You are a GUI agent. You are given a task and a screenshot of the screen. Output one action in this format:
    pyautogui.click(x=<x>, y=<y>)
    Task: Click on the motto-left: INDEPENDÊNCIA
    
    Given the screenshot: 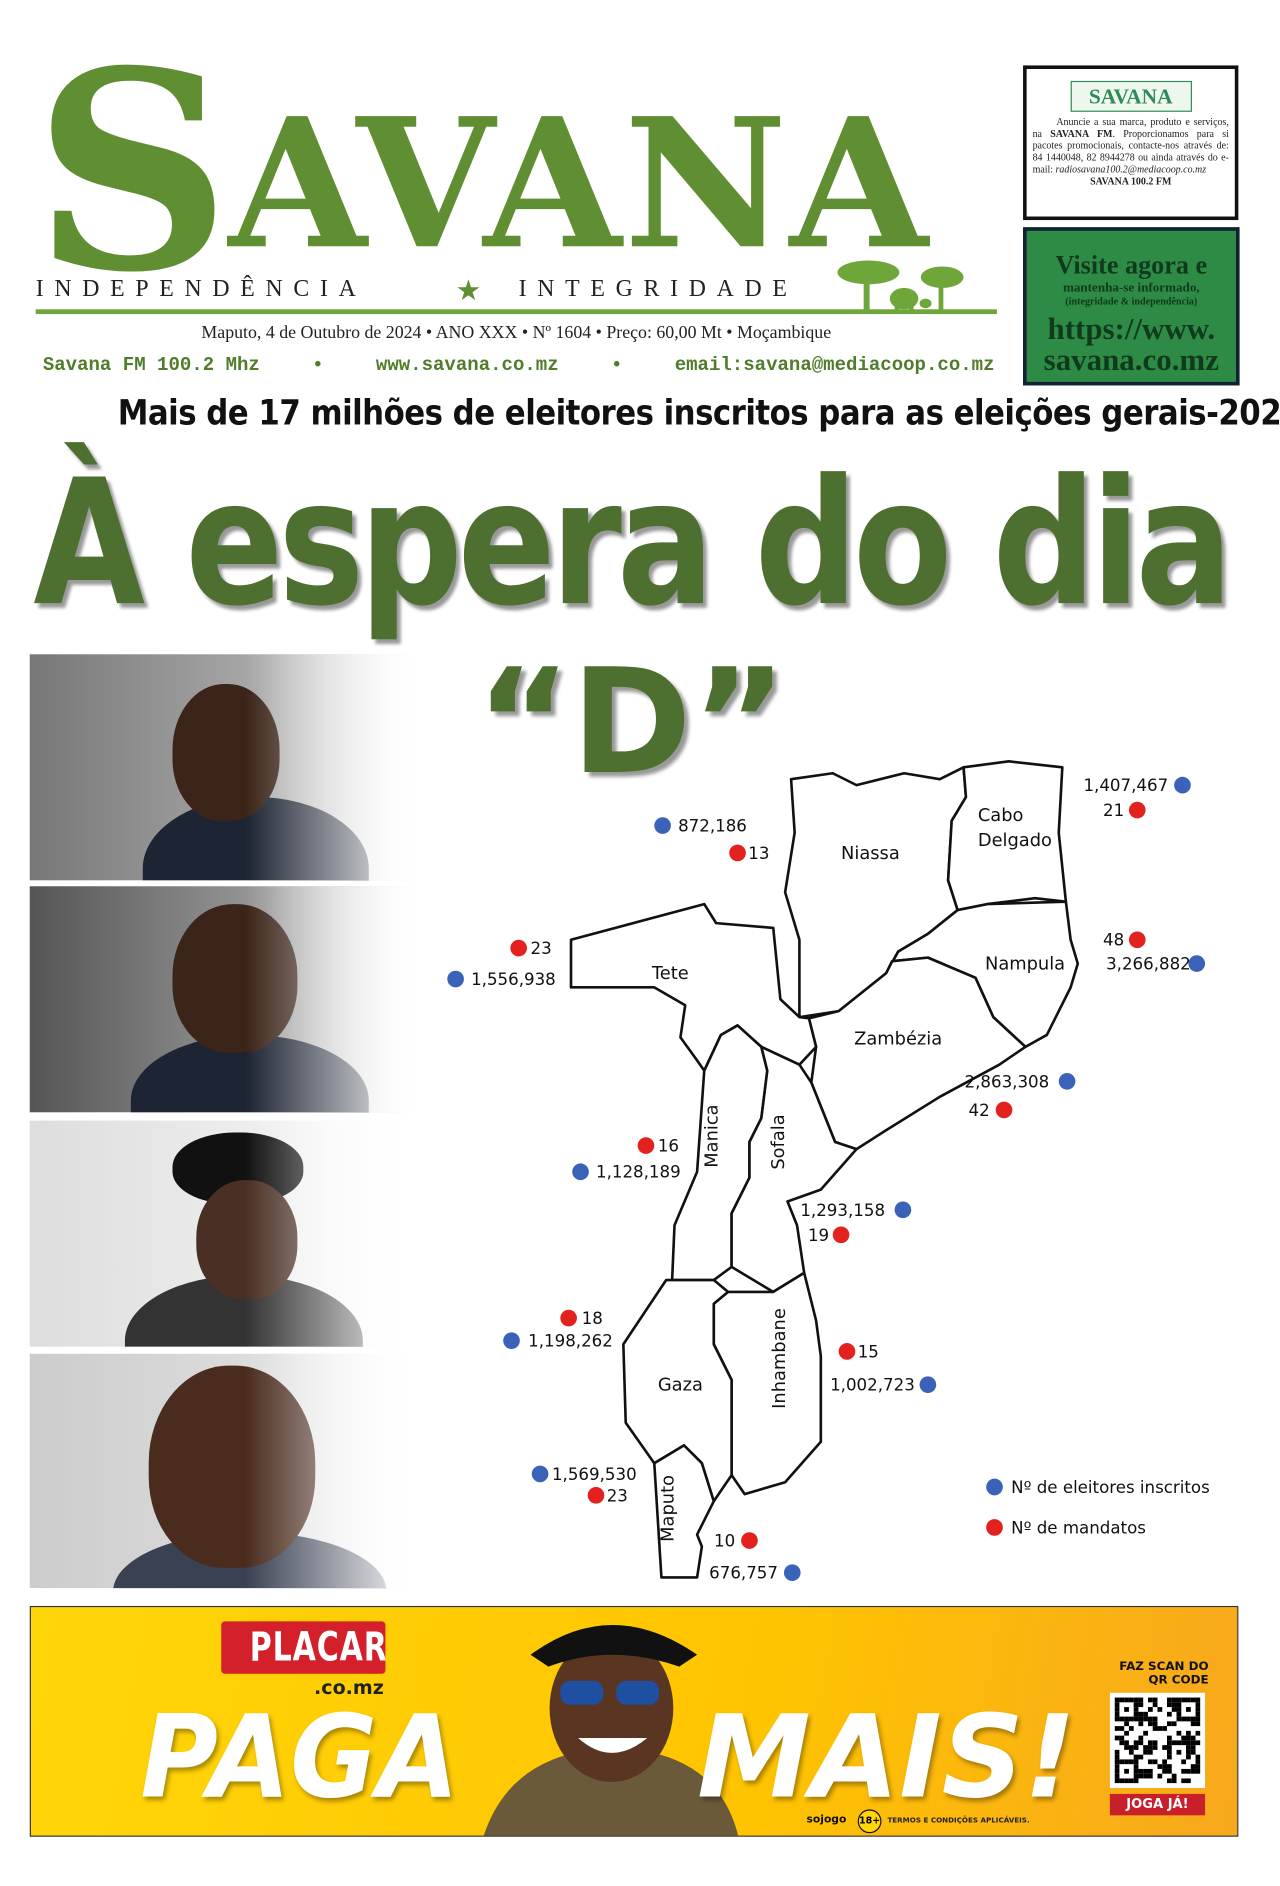 What is the action you would take?
    pyautogui.click(x=201, y=289)
    